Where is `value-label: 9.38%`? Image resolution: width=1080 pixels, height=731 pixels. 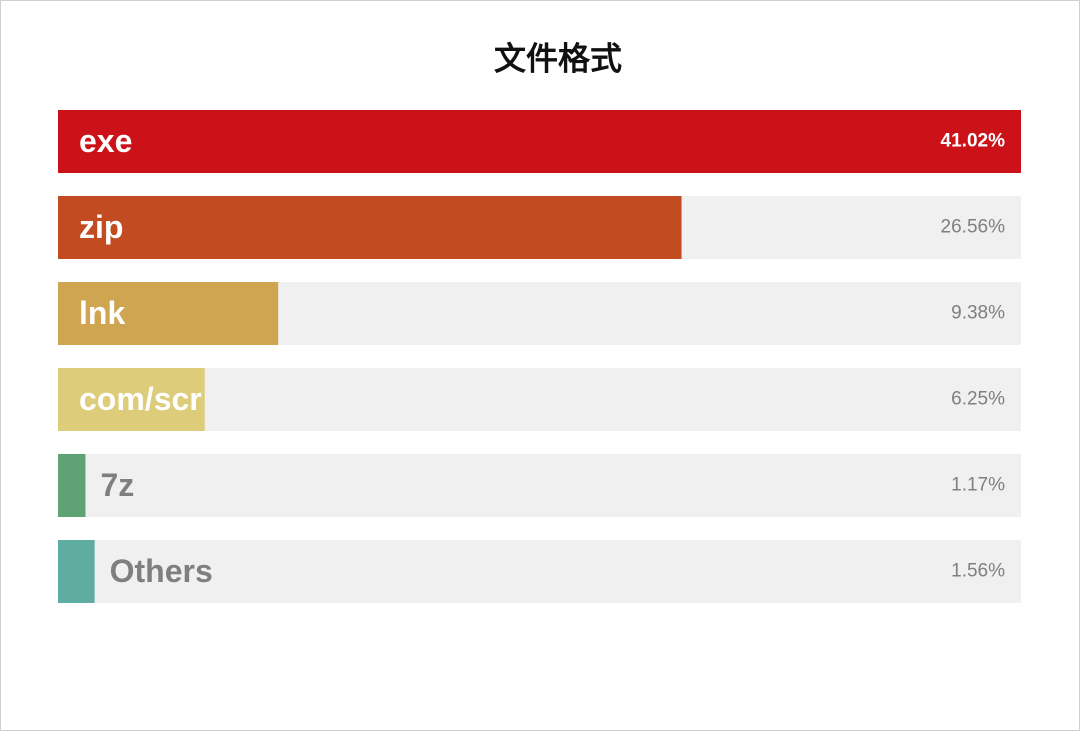
value-label: 9.38% is located at coordinates (978, 313).